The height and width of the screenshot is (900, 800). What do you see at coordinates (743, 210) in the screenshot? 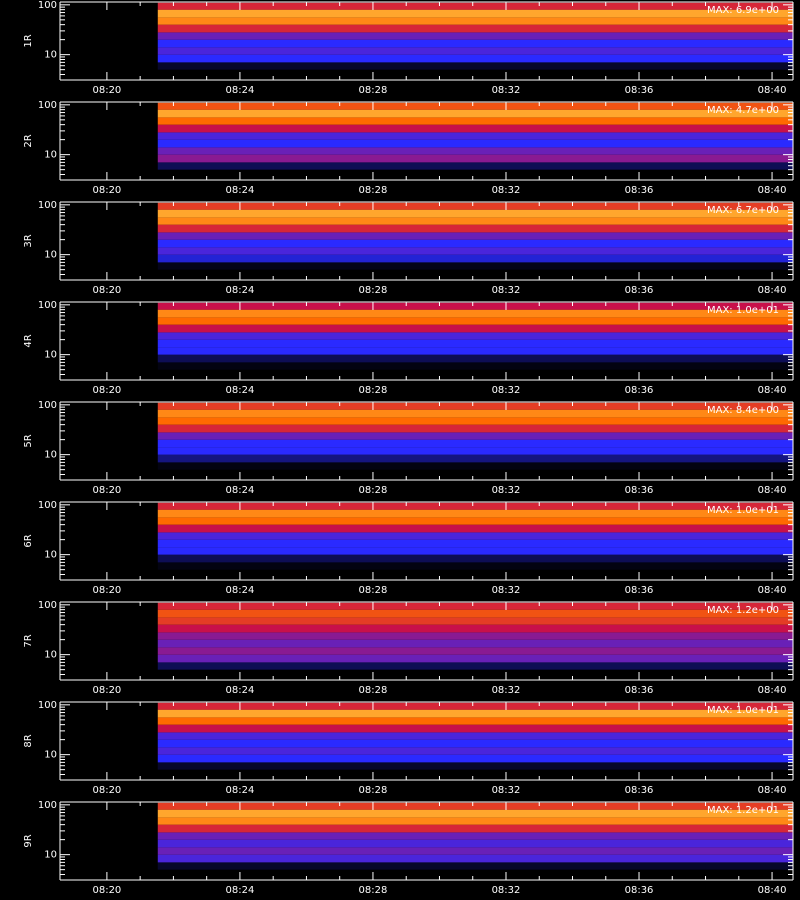
I see `max-label: MAX: 6.7e+00` at bounding box center [743, 210].